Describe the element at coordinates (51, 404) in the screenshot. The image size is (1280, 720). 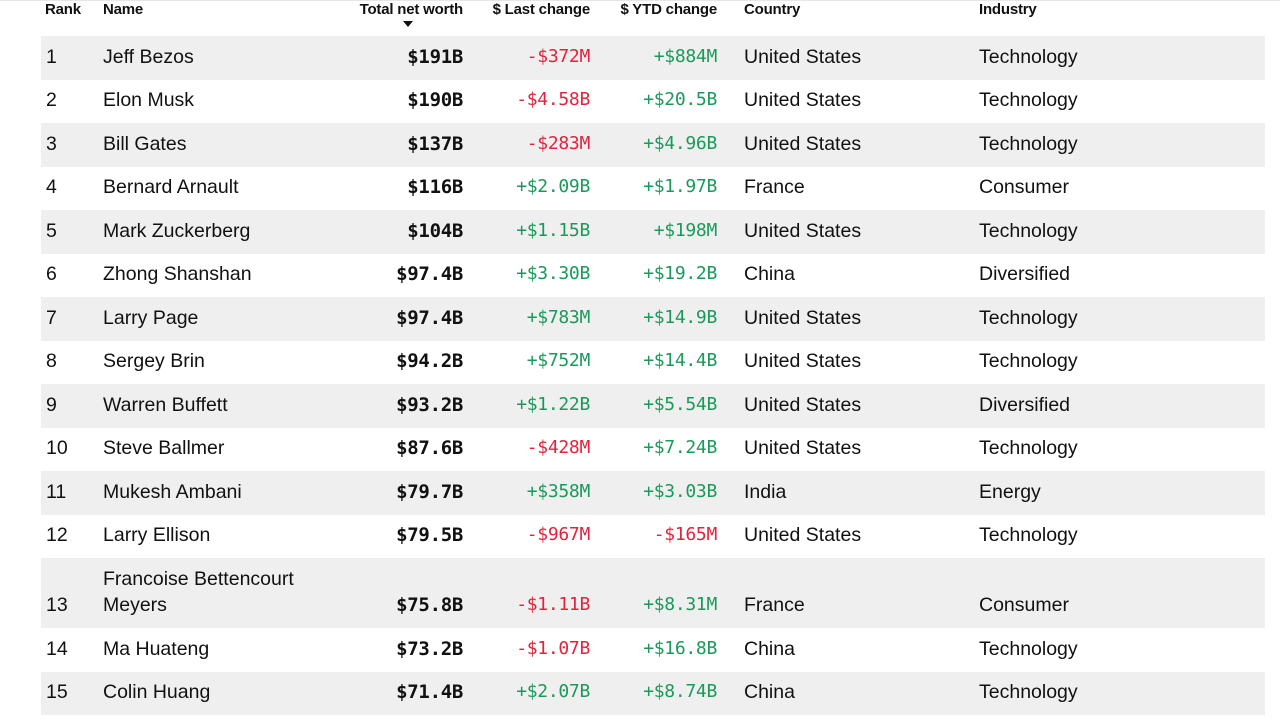
I see `rank-cell: 9` at that location.